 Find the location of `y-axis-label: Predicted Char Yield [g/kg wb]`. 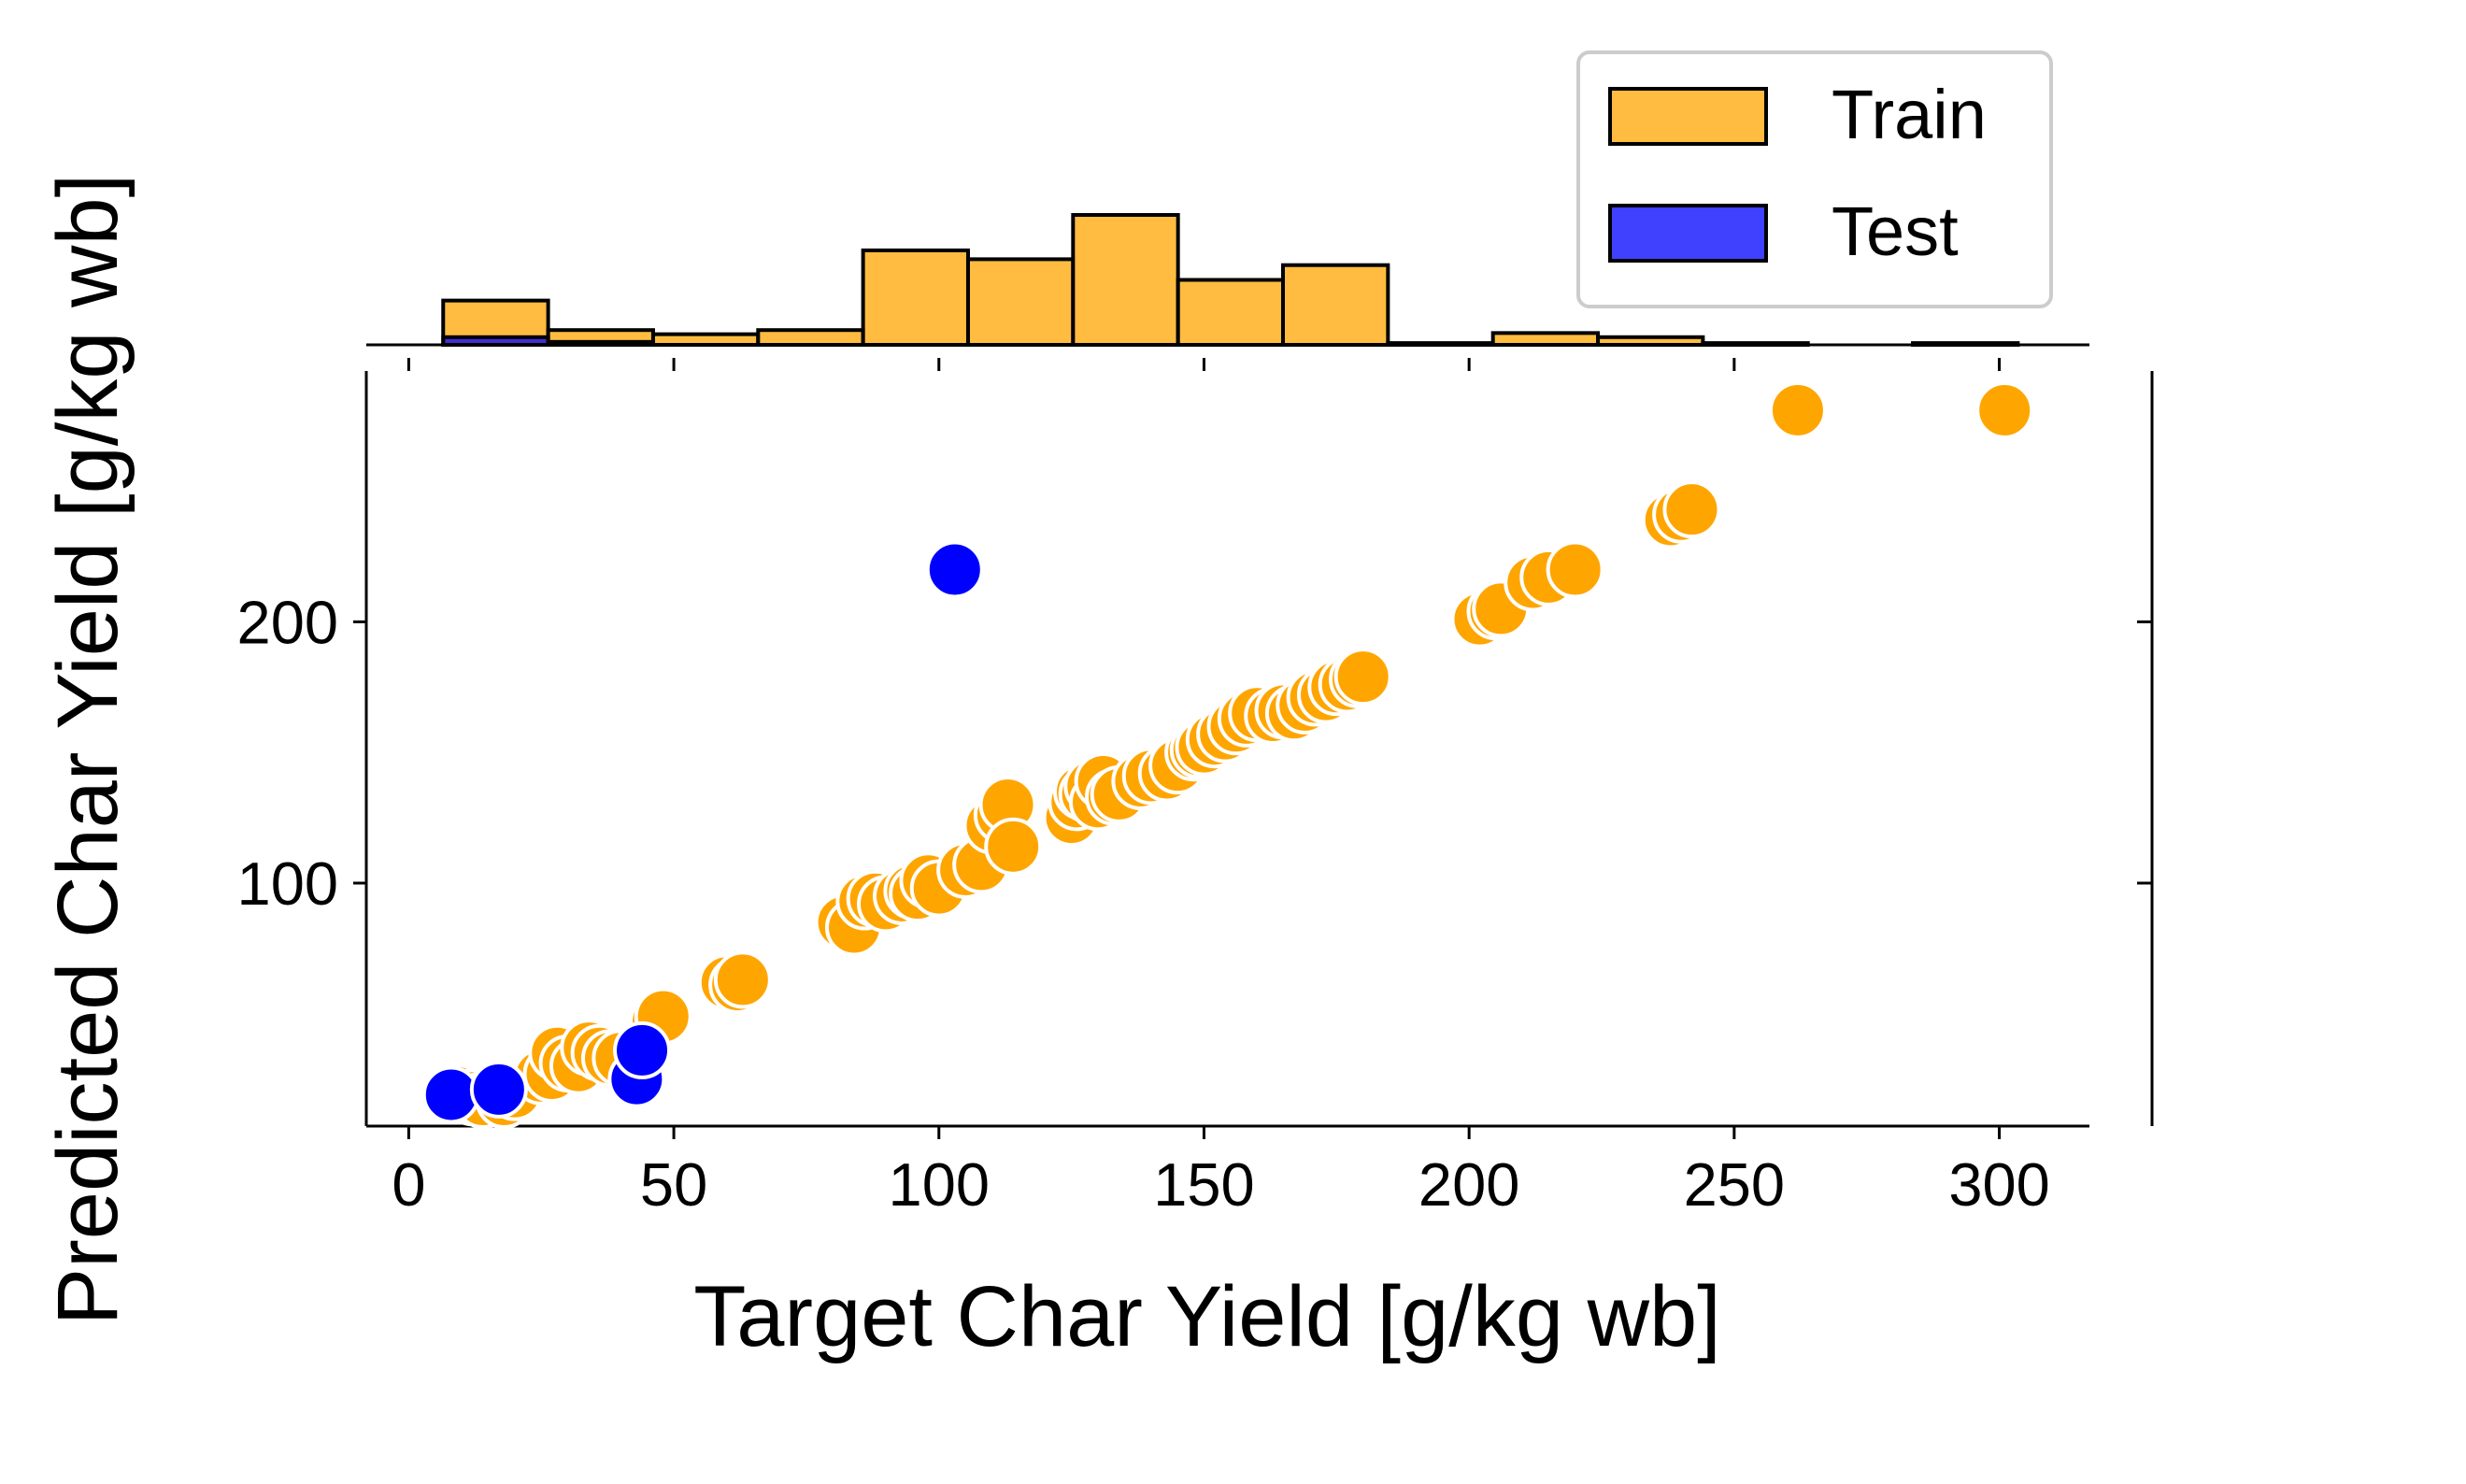

y-axis-label: Predicted Char Yield [g/kg wb] is located at coordinates (87, 749).